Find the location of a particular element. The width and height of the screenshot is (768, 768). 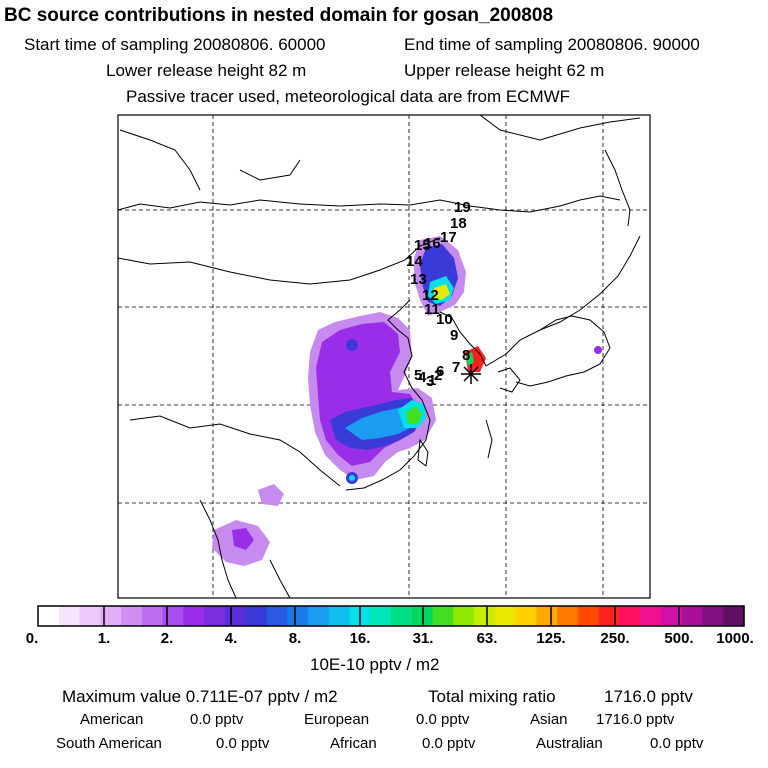

asian-label: Asian is located at coordinates (549, 719).